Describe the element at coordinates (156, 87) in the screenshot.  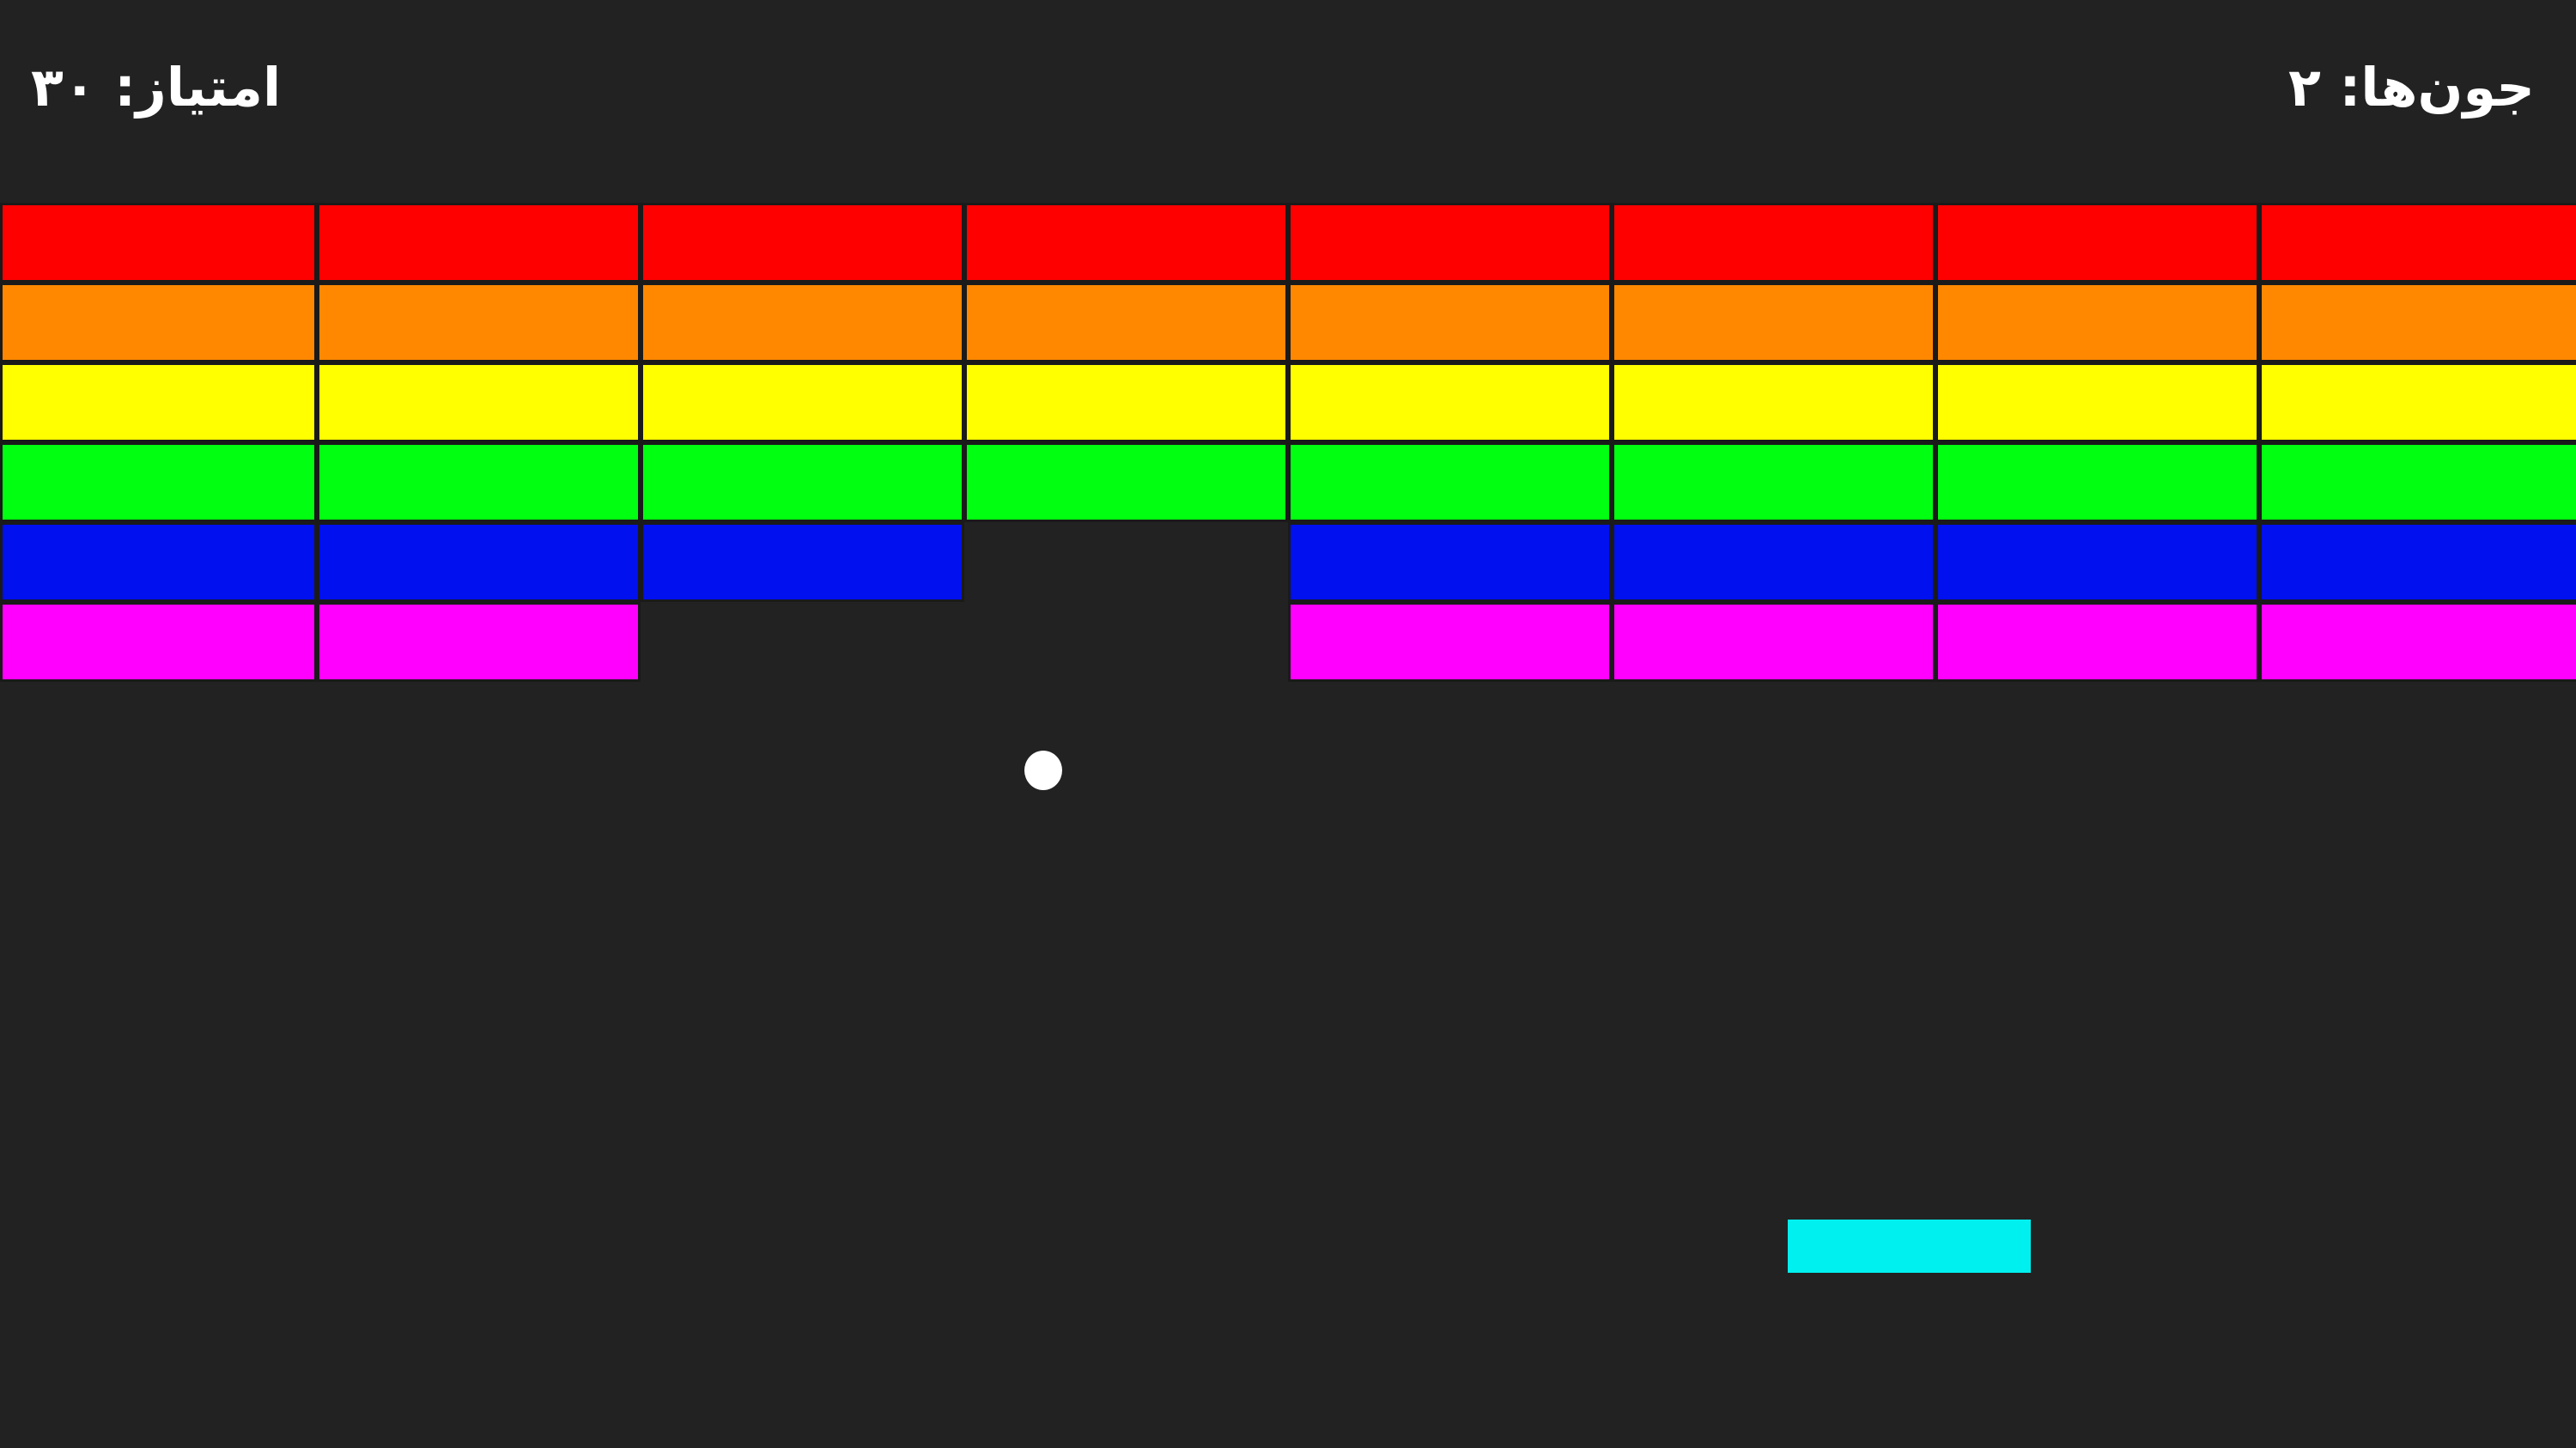
I see `score-display: امتیاز: ۳۰` at that location.